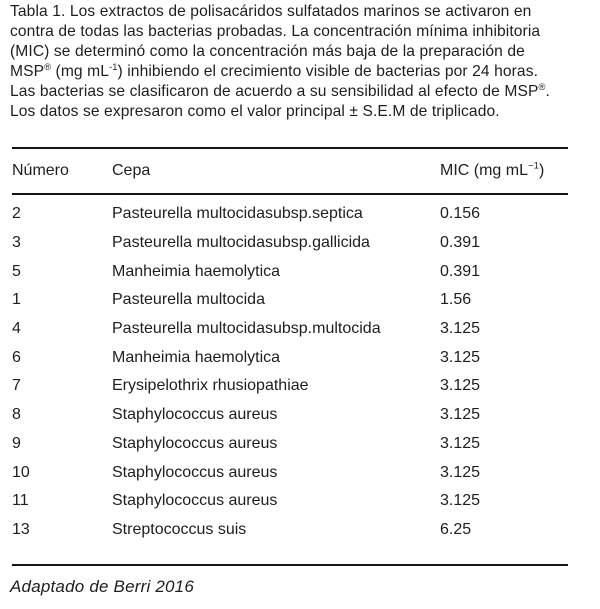 Image resolution: width=600 pixels, height=609 pixels. Describe the element at coordinates (20, 501) in the screenshot. I see `cell-numero: 11` at that location.